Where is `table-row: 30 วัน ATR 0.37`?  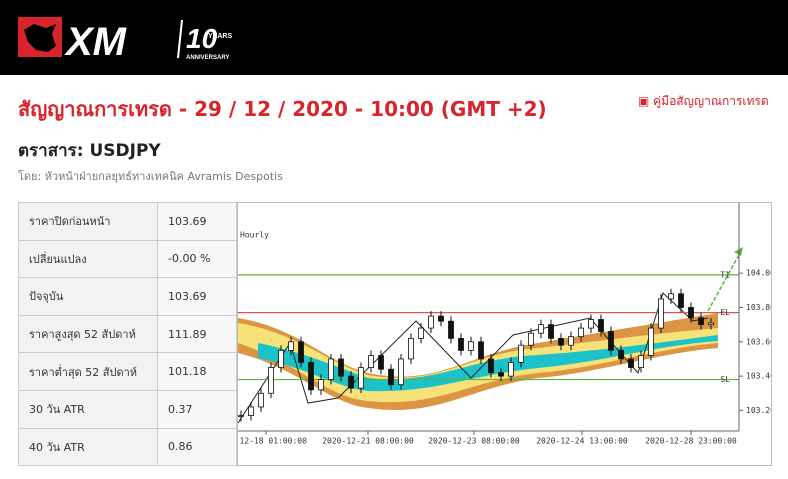 table-row: 30 วัน ATR 0.37 is located at coordinates (127, 409).